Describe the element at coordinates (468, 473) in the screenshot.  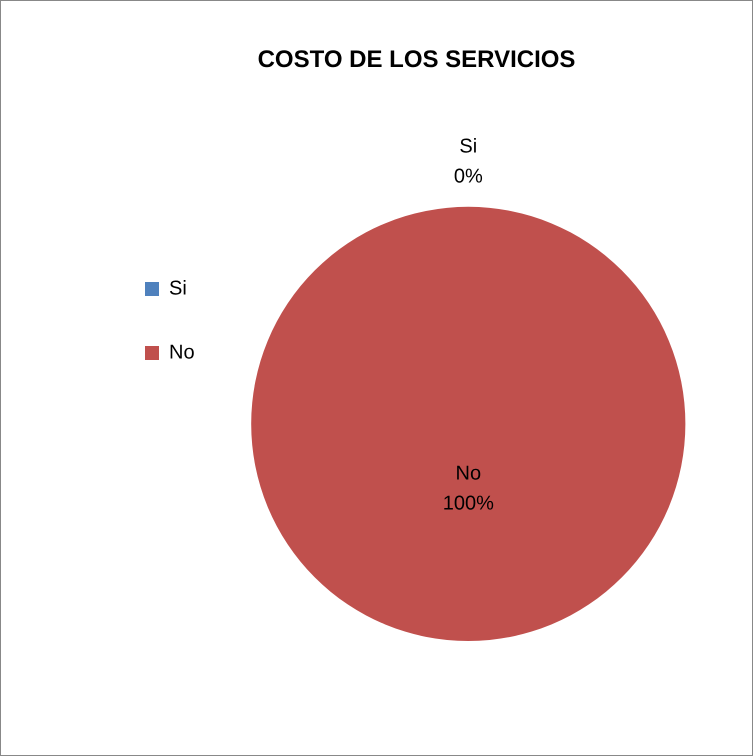
I see `slice-label: No` at that location.